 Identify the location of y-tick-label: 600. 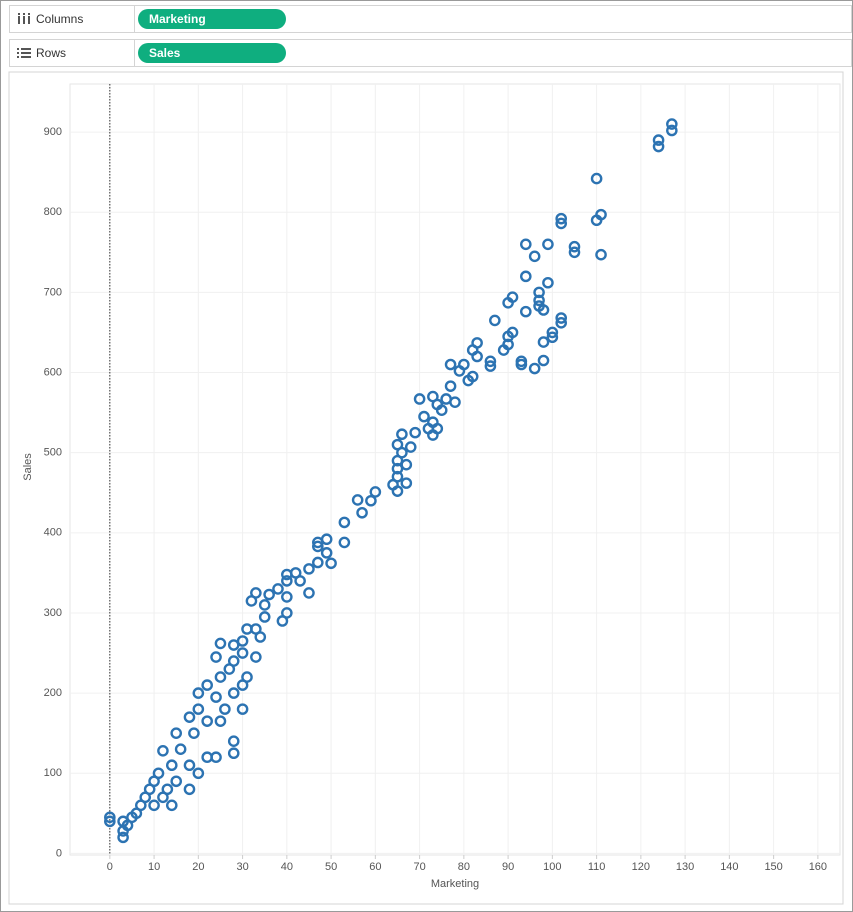
(53, 372).